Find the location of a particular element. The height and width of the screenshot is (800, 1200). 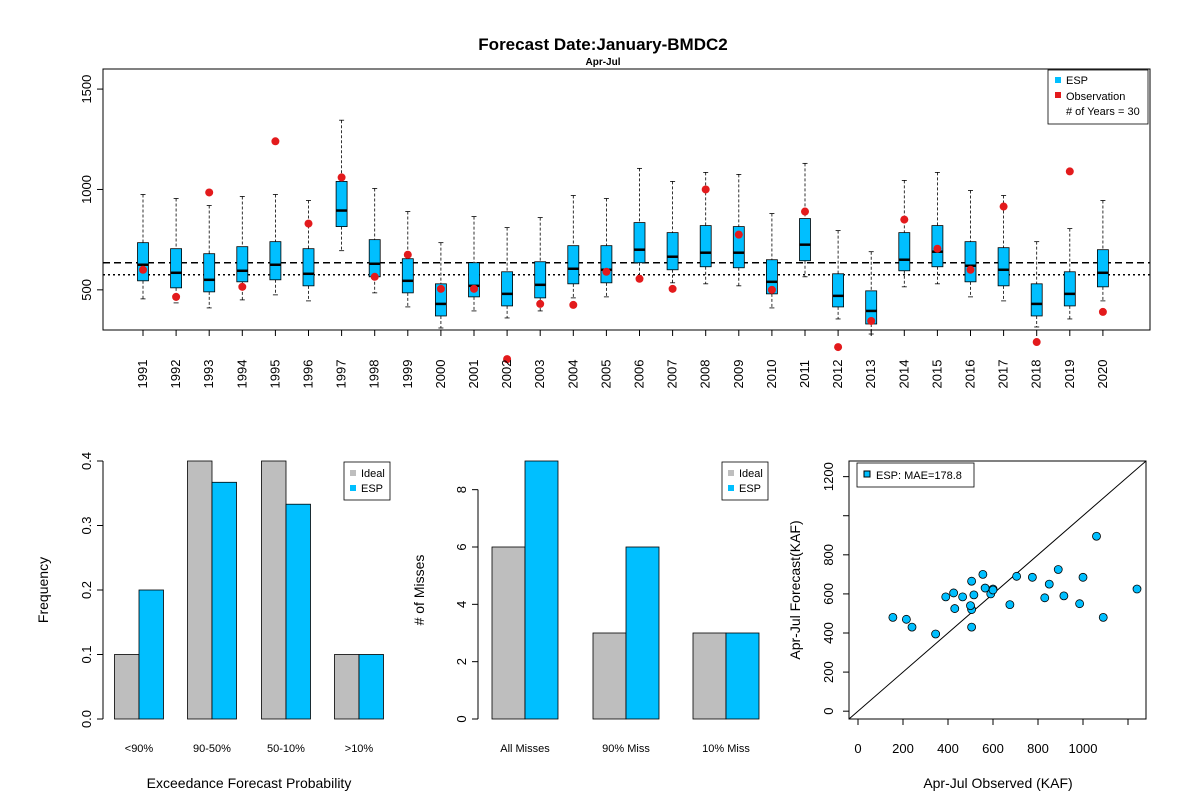

box-2017 is located at coordinates (1003, 248).